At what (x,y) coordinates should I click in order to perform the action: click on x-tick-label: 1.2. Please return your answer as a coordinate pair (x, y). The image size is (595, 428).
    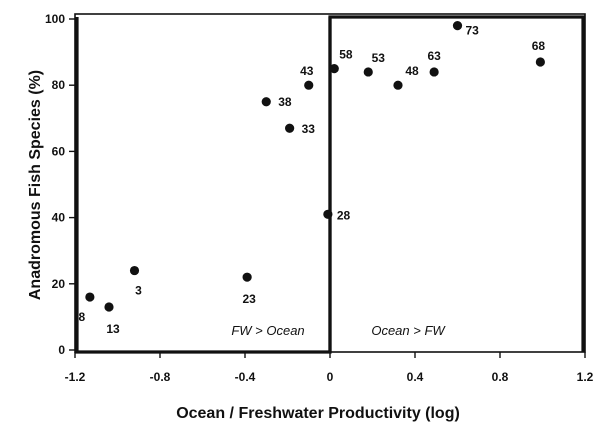
    Looking at the image, I should click on (585, 377).